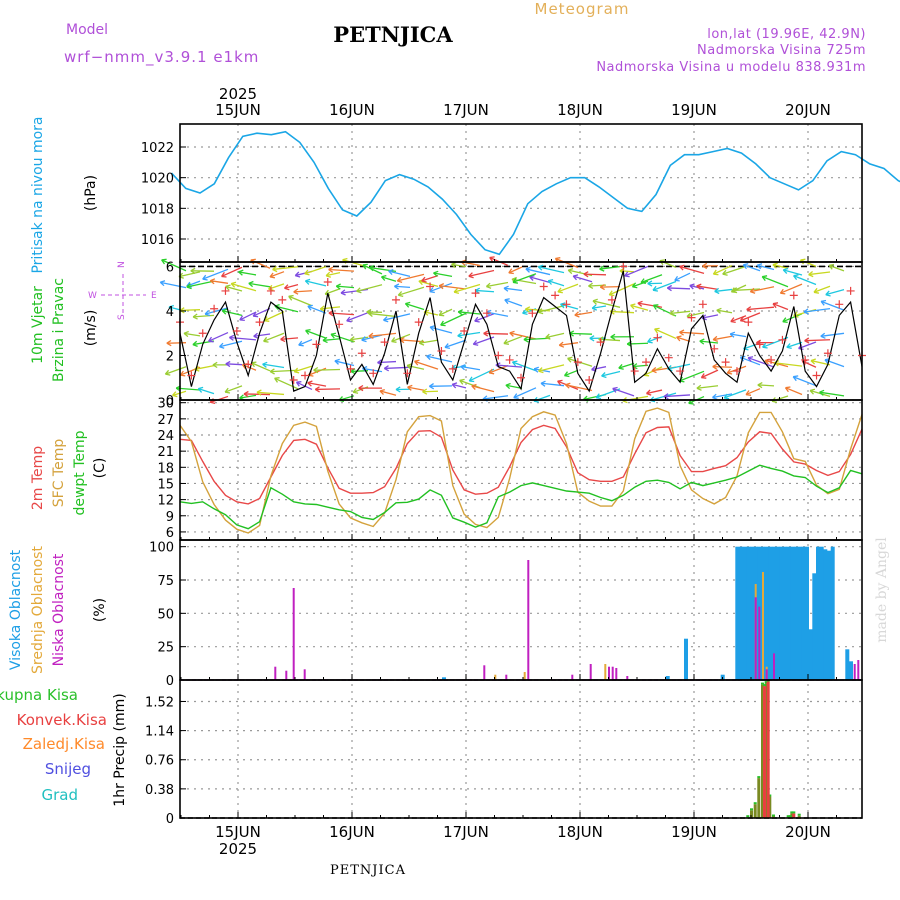 The width and height of the screenshot is (900, 900). Describe the element at coordinates (521, 331) in the screenshot. I see `wind-speed-line` at that location.